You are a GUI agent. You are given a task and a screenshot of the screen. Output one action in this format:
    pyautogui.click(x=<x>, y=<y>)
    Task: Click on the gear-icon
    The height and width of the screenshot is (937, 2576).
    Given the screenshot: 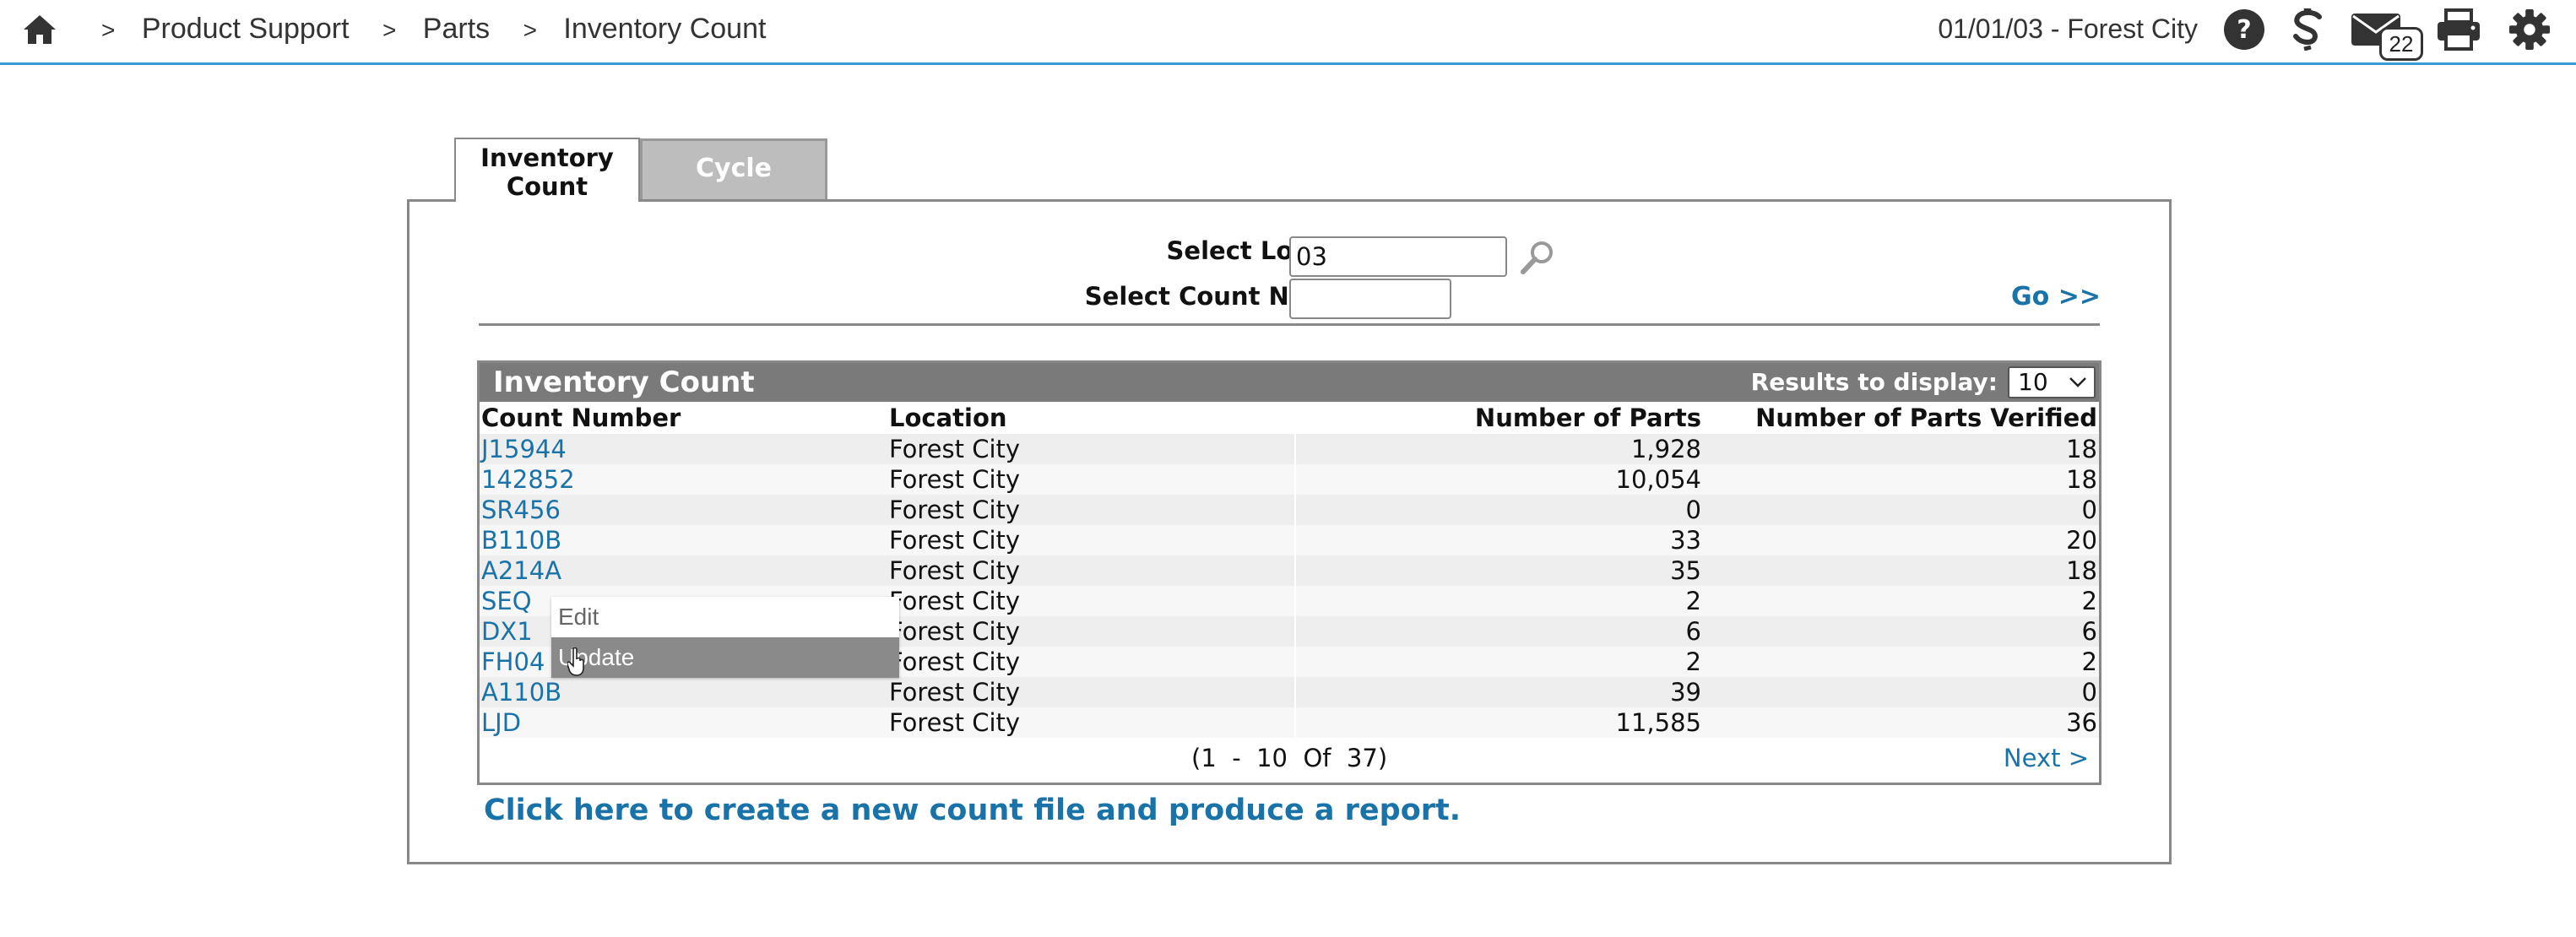 What is the action you would take?
    pyautogui.click(x=2530, y=29)
    